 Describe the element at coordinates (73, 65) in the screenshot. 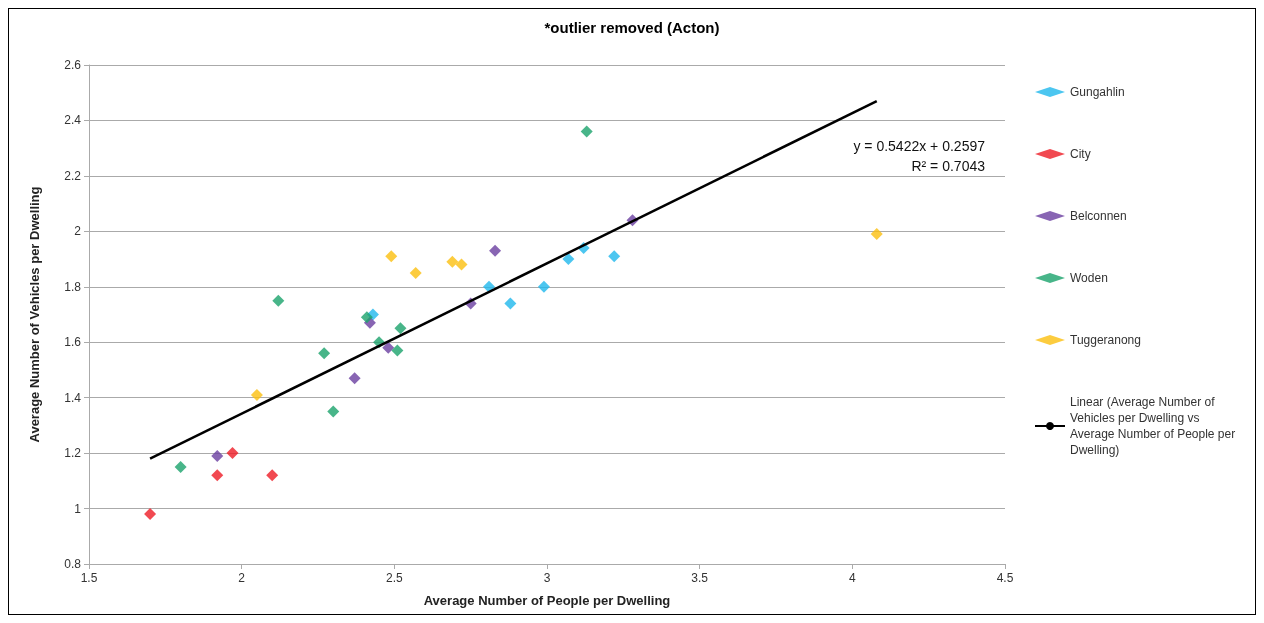

I see `y-tick-label: 2.6` at that location.